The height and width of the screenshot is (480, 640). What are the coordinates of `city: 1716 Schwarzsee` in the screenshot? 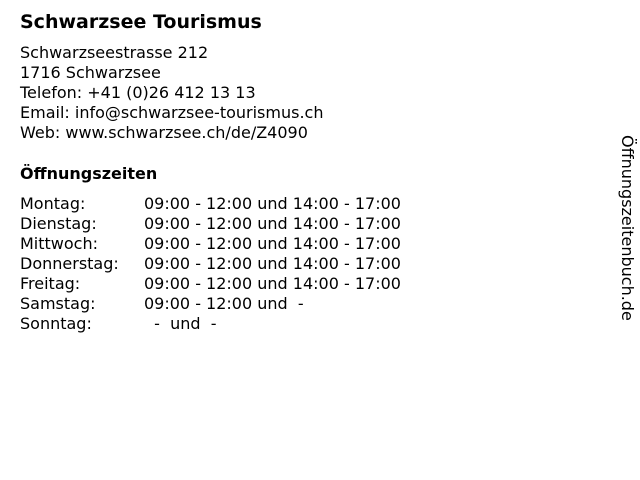 It's located at (90, 72).